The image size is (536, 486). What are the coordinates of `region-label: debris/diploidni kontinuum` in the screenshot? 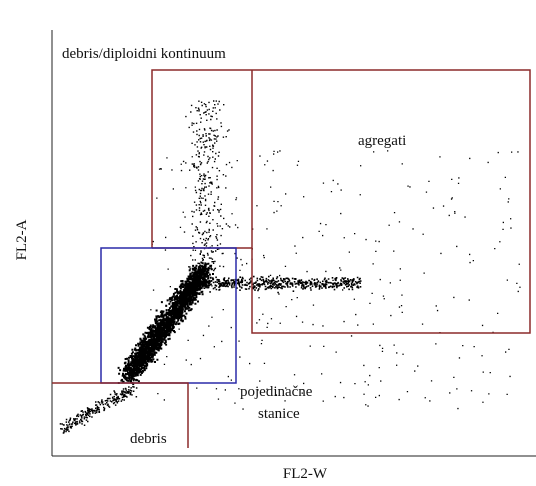 It's located at (144, 54).